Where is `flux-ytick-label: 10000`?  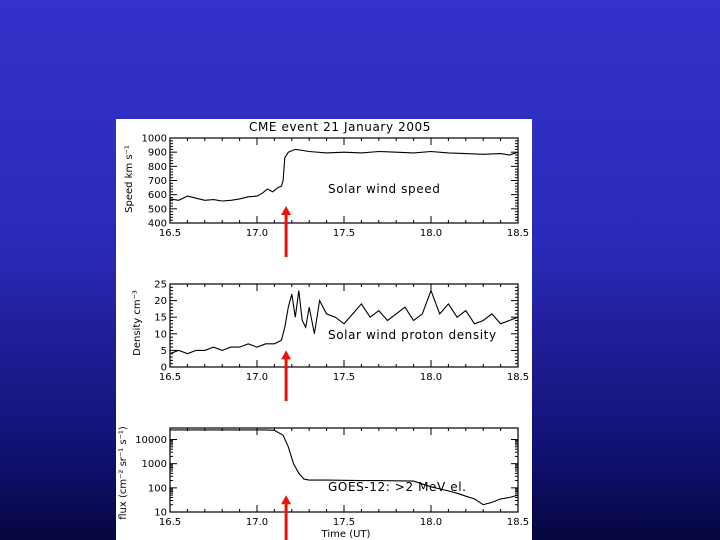
flux-ytick-label: 10000 is located at coordinates (151, 440).